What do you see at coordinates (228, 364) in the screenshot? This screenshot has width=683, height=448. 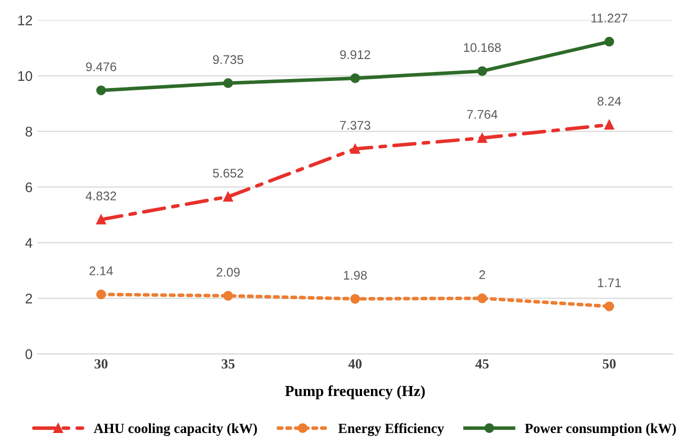 I see `x-tick-label: 35` at bounding box center [228, 364].